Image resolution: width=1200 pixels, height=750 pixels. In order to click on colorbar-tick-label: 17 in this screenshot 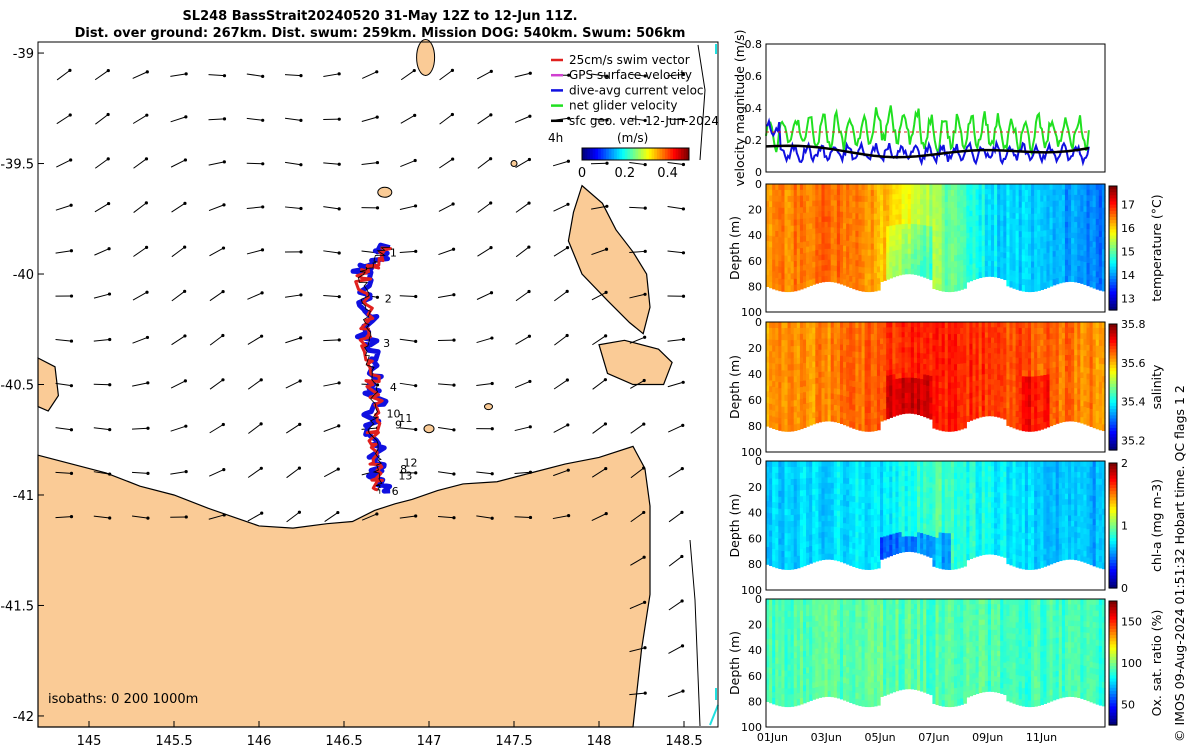, I will do `click(1128, 205)`.